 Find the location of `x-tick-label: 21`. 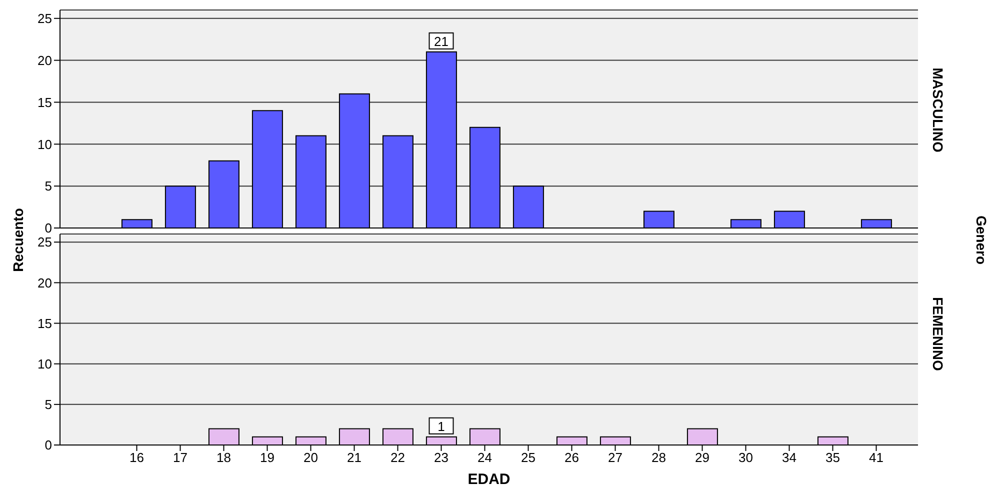

x-tick-label: 21 is located at coordinates (354, 458).